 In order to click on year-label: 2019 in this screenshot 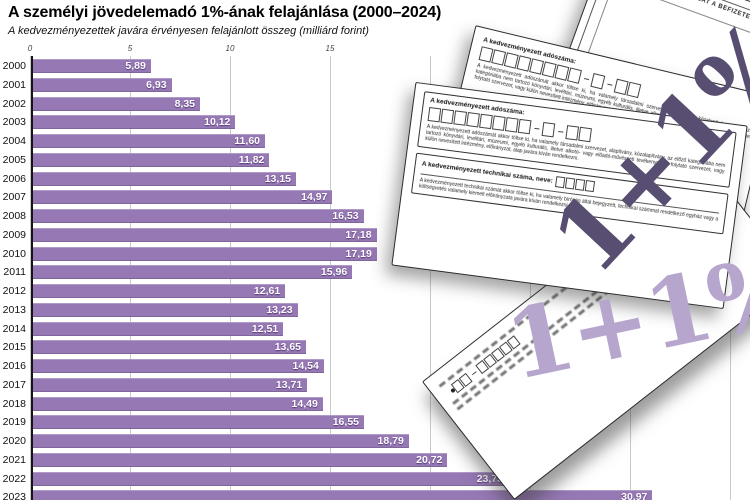, I will do `click(14, 422)`.